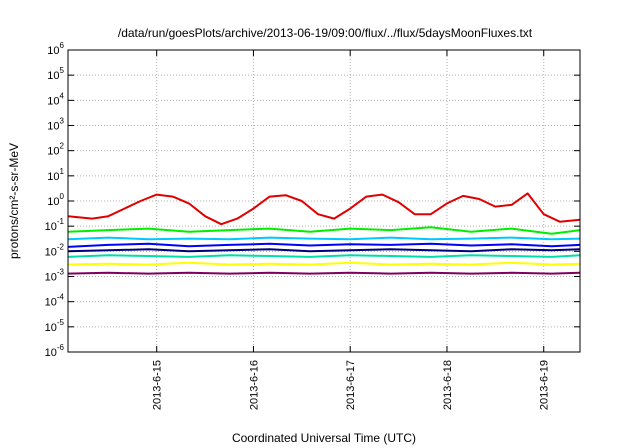 The height and width of the screenshot is (448, 640). I want to click on y-tick-exponent: -2, so click(61, 246).